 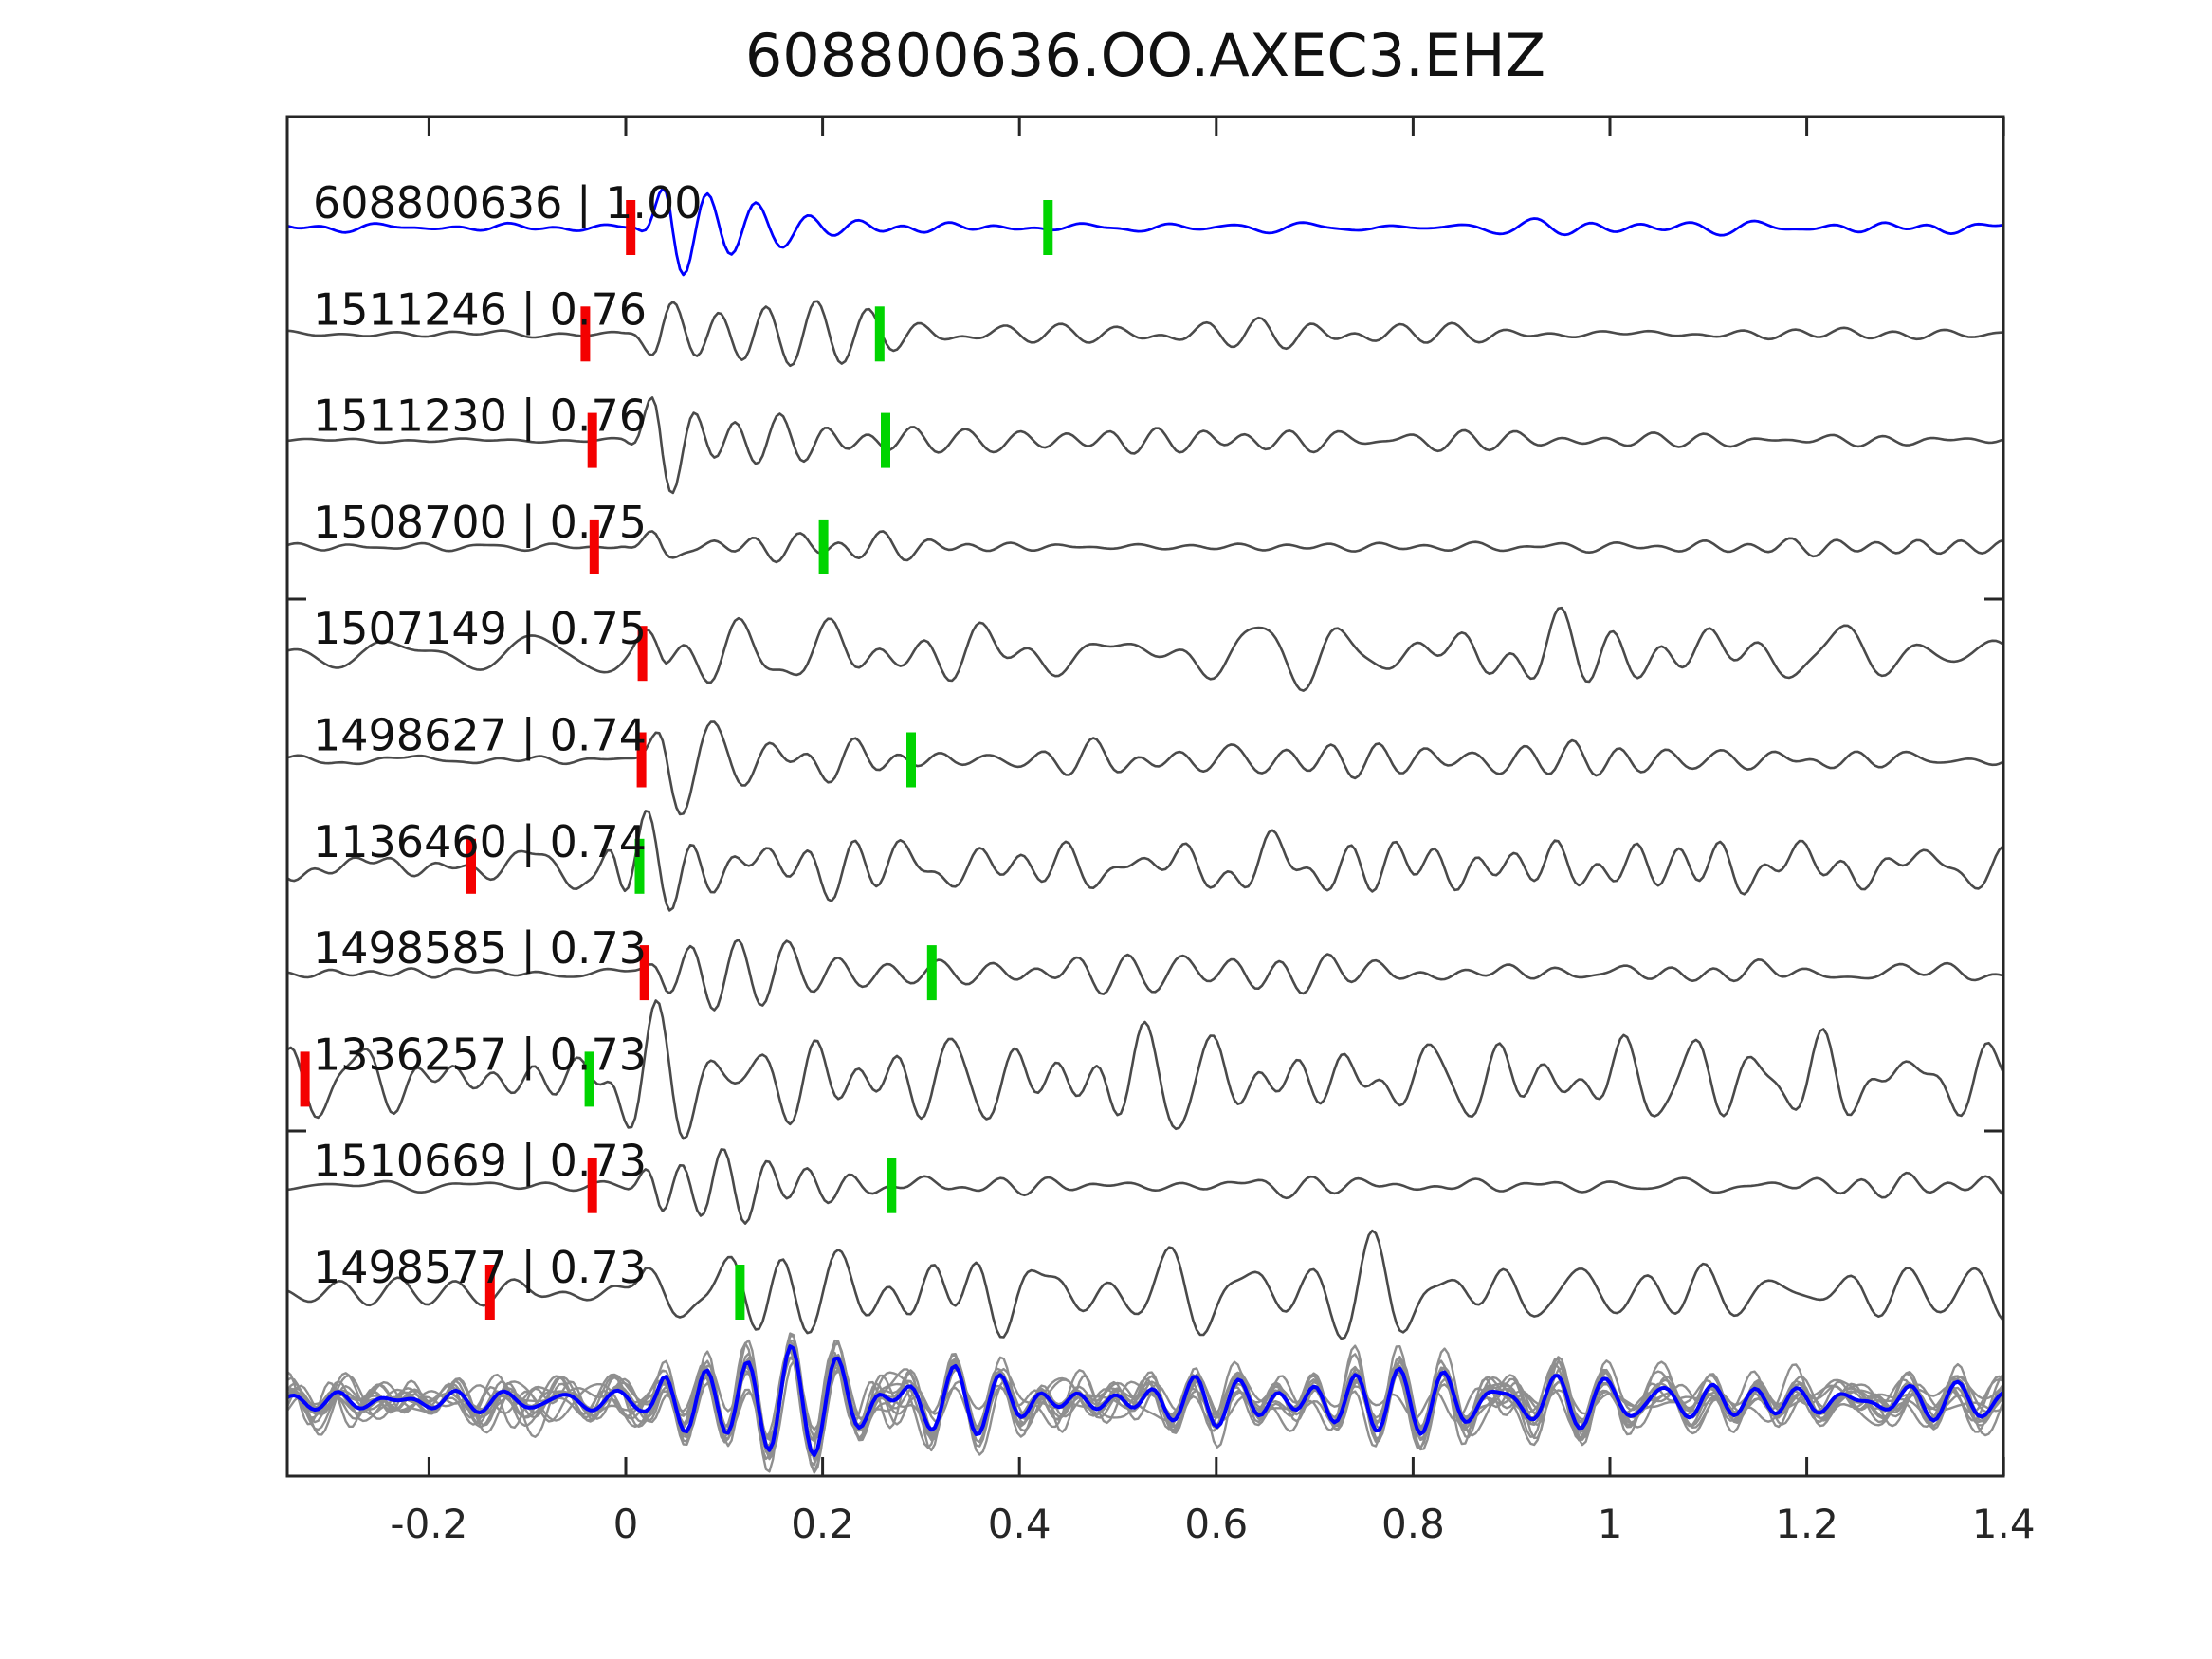 I want to click on plot-title: 608800636.OO.AXEC3.EHZ, so click(x=1145, y=55).